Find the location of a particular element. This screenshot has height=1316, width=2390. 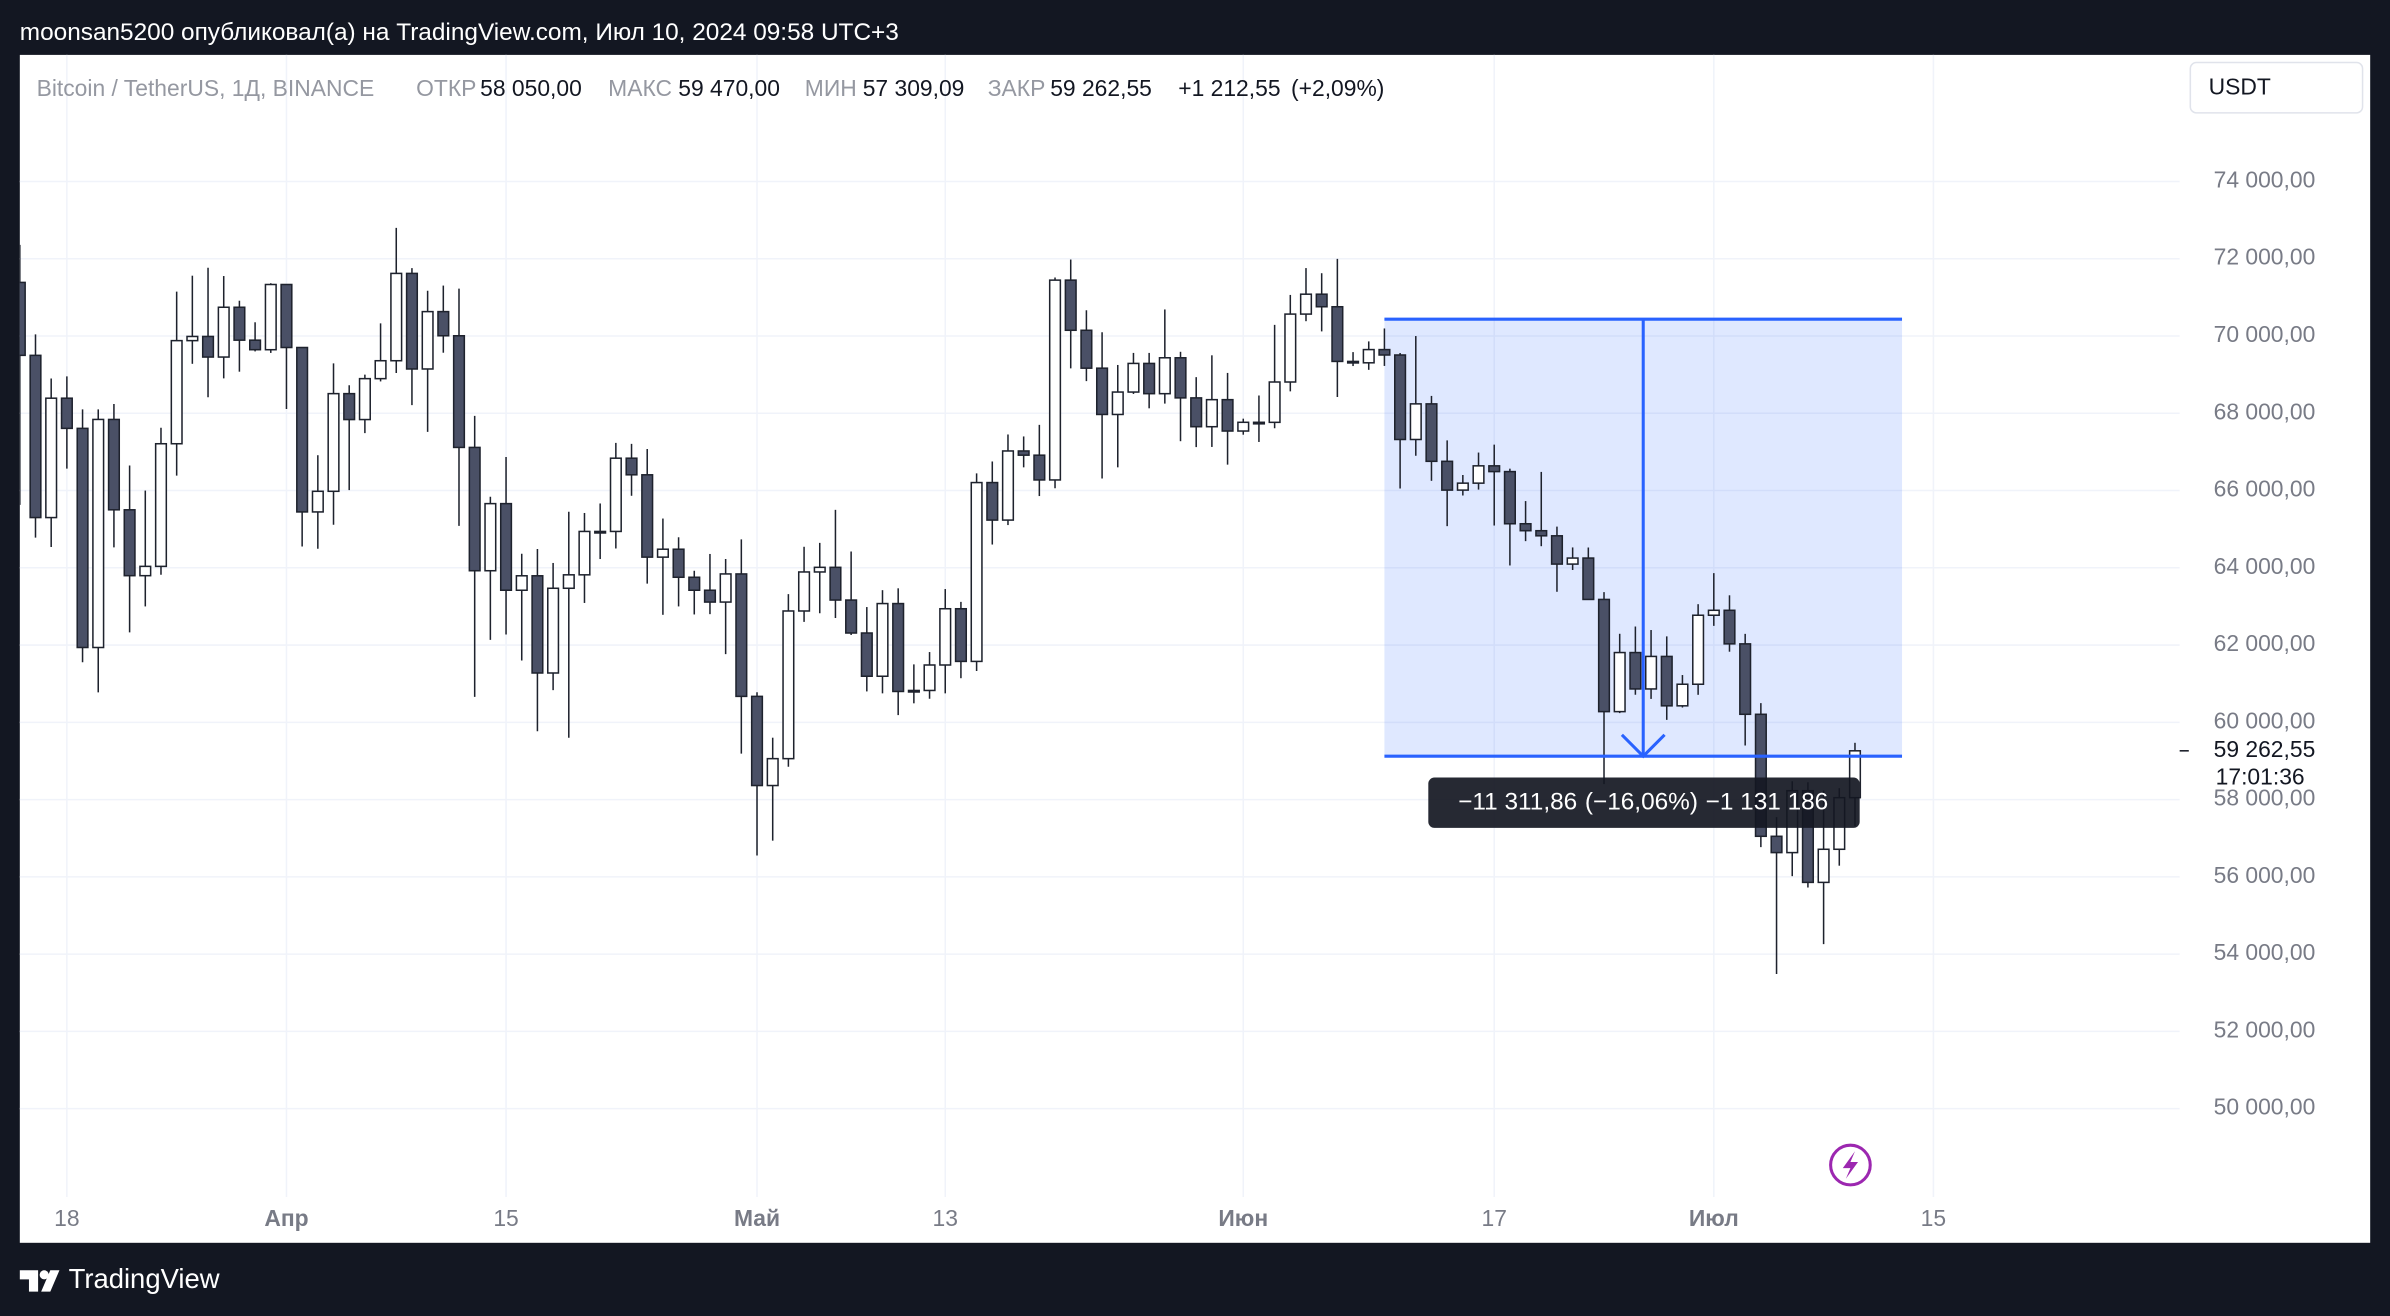

x-tick-label: Июл is located at coordinates (1714, 1218).